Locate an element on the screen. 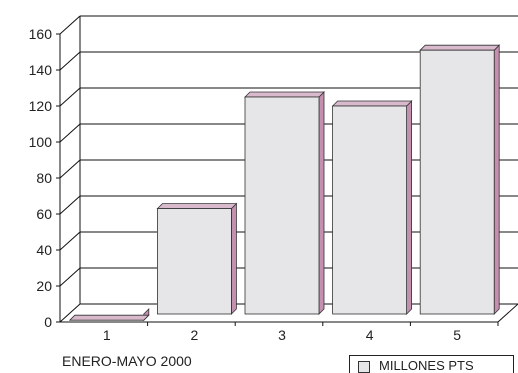  y-tick-label: 40 is located at coordinates (44, 250).